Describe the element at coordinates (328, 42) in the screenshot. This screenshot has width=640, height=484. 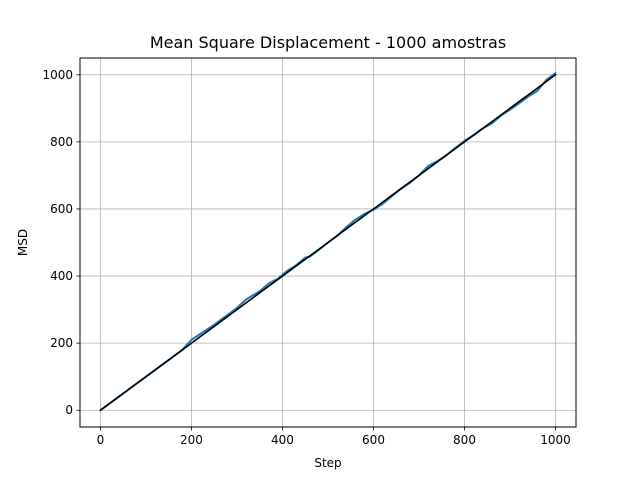
I see `chart-title: Mean Square Displacement - 1000 amostras` at that location.